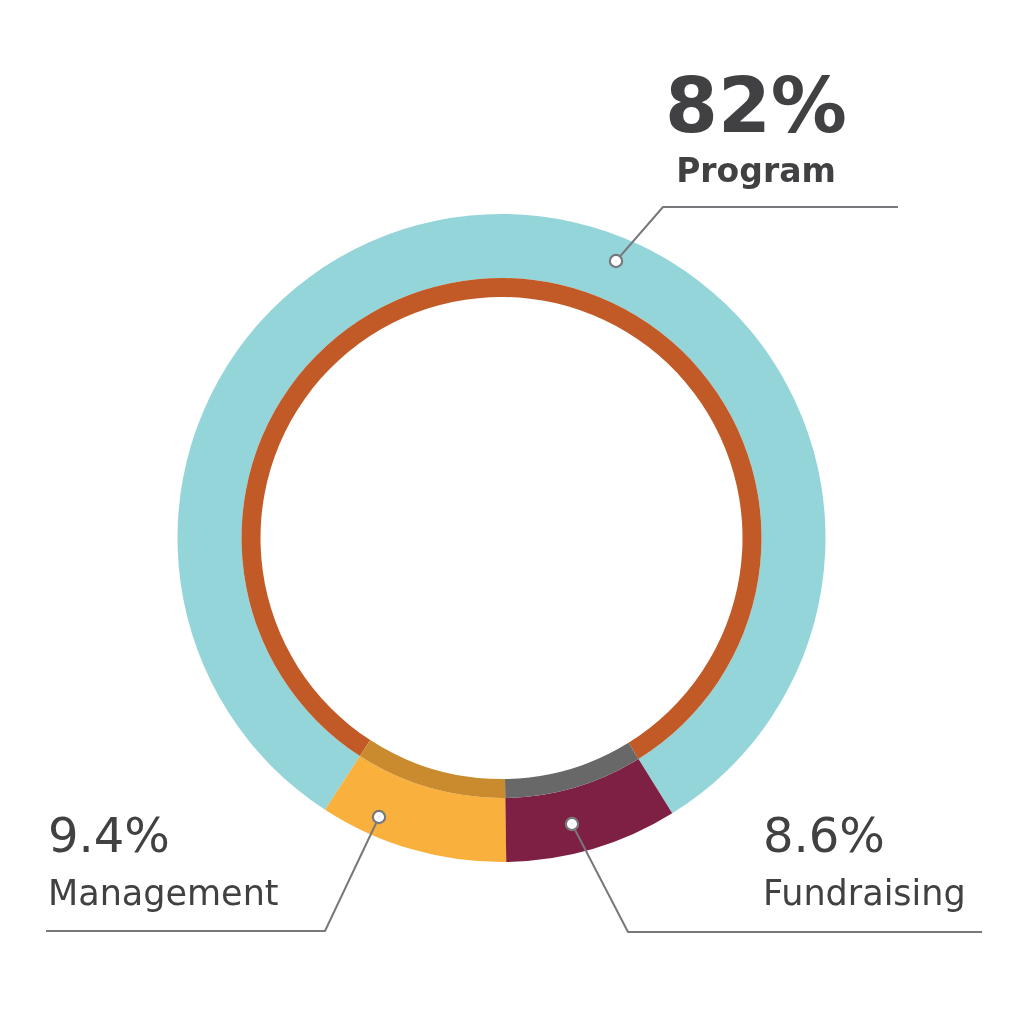 This screenshot has height=1024, width=1024. I want to click on data-label: 82%, so click(756, 105).